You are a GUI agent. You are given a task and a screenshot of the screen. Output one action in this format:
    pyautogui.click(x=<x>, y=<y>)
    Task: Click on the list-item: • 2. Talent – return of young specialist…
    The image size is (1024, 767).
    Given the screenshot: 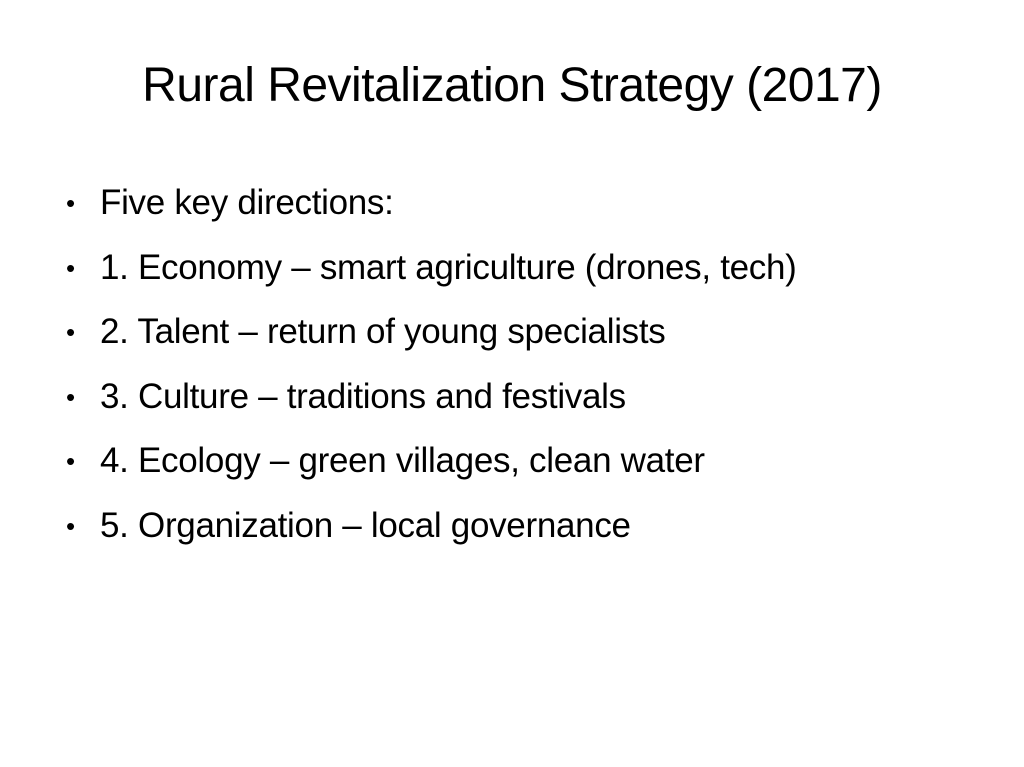 What is the action you would take?
    pyautogui.click(x=530, y=344)
    